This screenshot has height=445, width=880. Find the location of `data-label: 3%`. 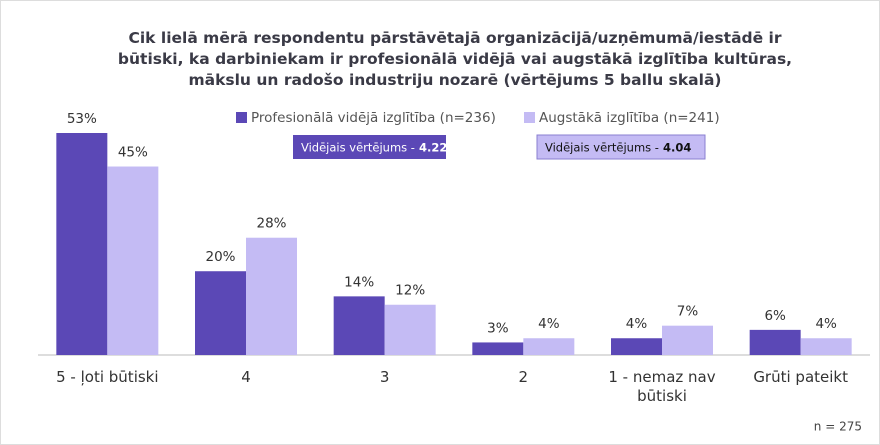

data-label: 3% is located at coordinates (498, 328).